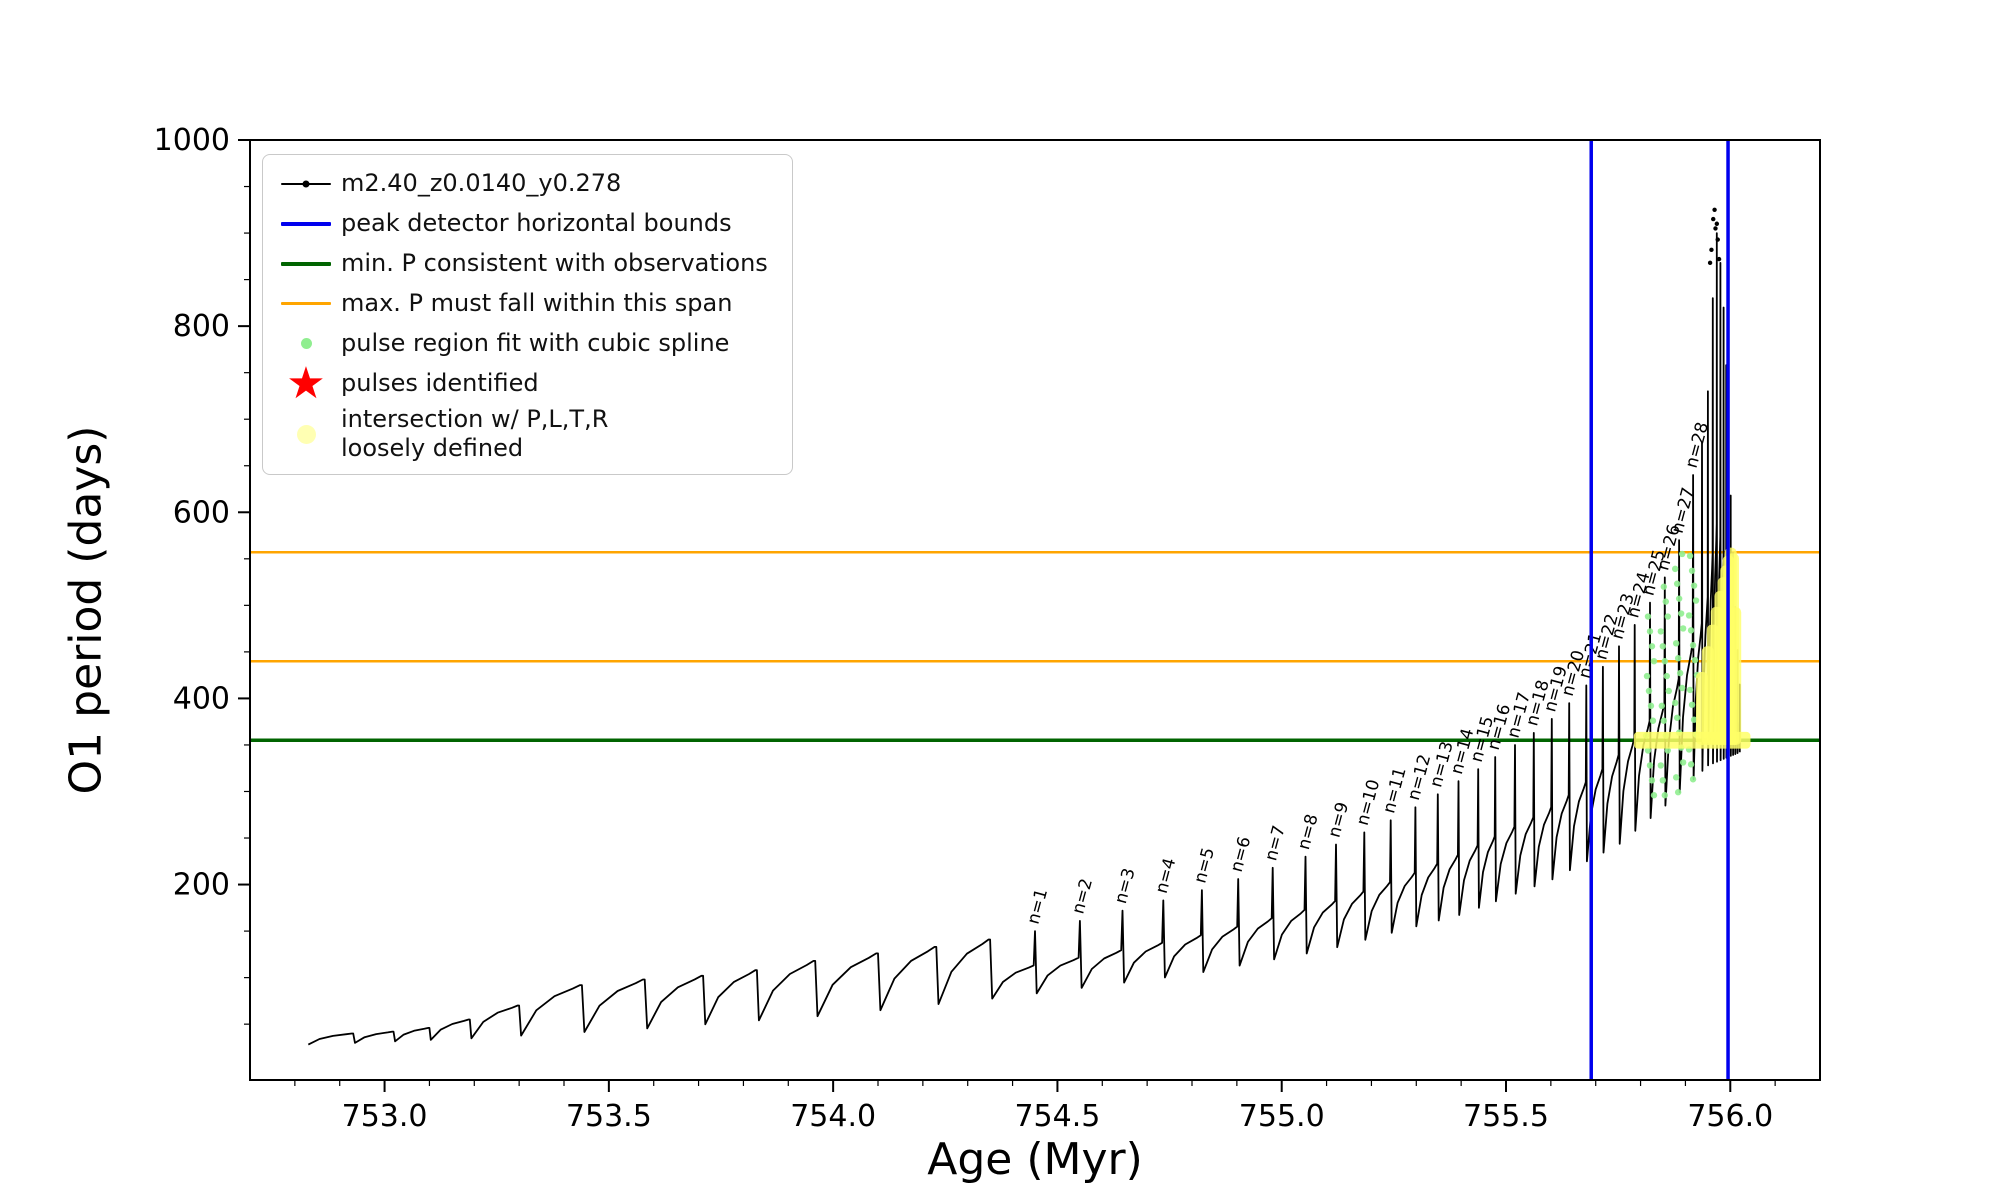  What do you see at coordinates (1204, 866) in the screenshot?
I see `pulse-label: n=5` at bounding box center [1204, 866].